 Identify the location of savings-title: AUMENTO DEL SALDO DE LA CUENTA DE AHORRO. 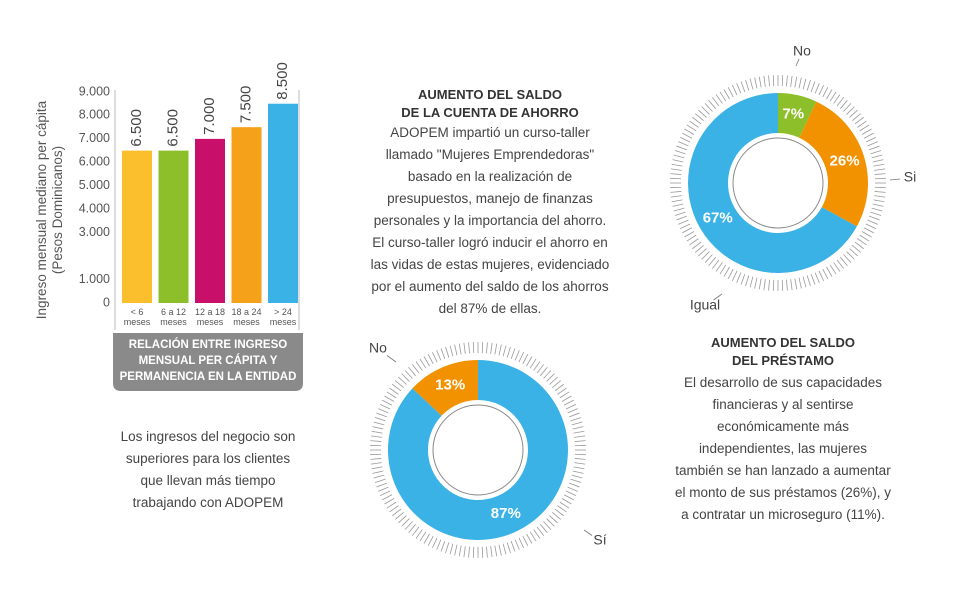
(490, 103).